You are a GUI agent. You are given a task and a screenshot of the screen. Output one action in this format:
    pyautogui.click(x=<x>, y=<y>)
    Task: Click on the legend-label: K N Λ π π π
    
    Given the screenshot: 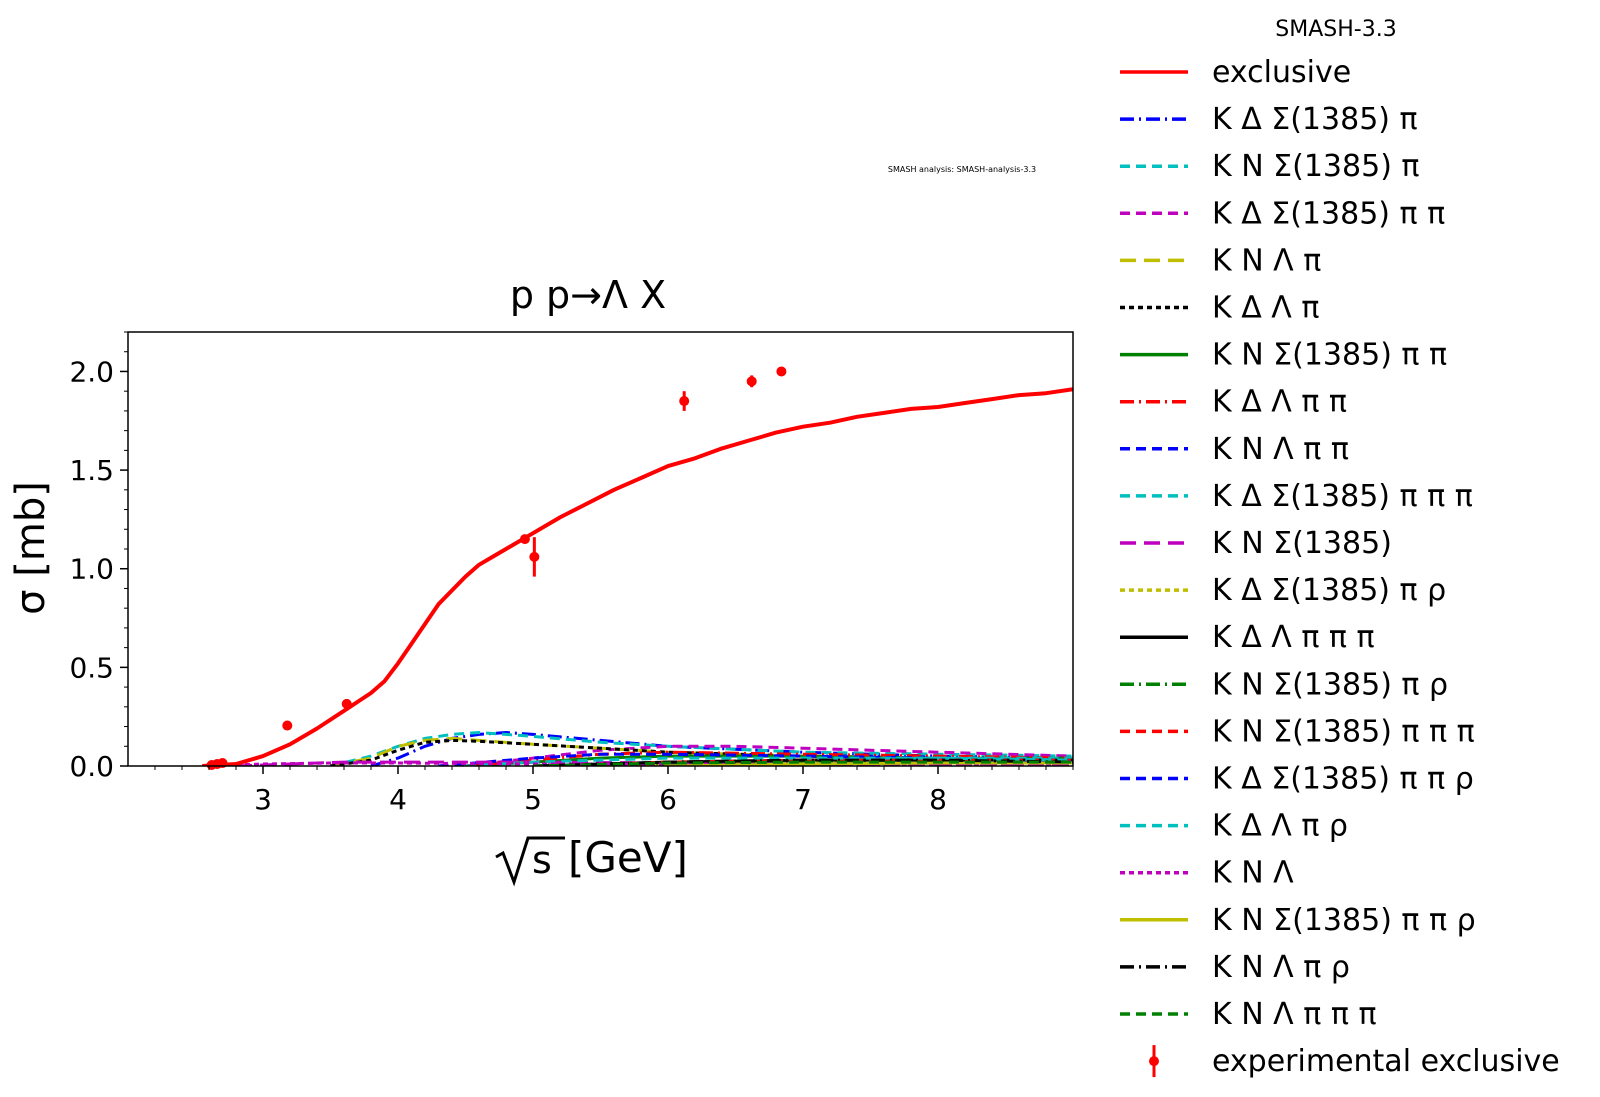 What is the action you would take?
    pyautogui.click(x=1294, y=1014)
    